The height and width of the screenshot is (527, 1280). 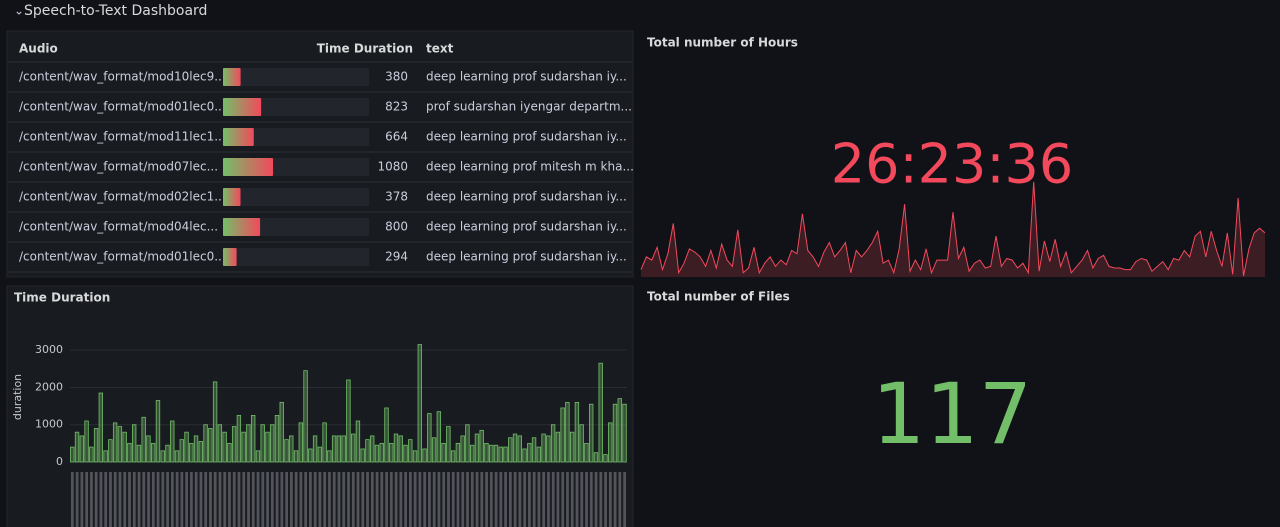 What do you see at coordinates (49, 349) in the screenshot?
I see `y-tick-label: 3000` at bounding box center [49, 349].